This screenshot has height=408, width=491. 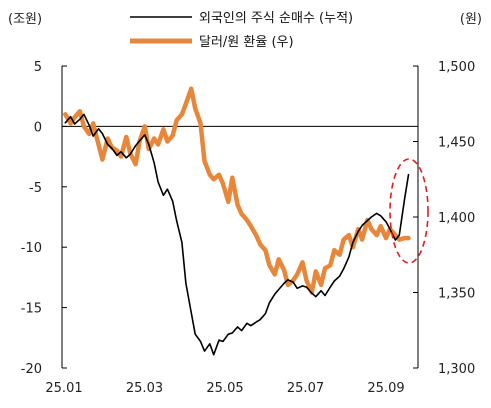 What do you see at coordinates (31, 309) in the screenshot?
I see `left-y-tick-label: -15` at bounding box center [31, 309].